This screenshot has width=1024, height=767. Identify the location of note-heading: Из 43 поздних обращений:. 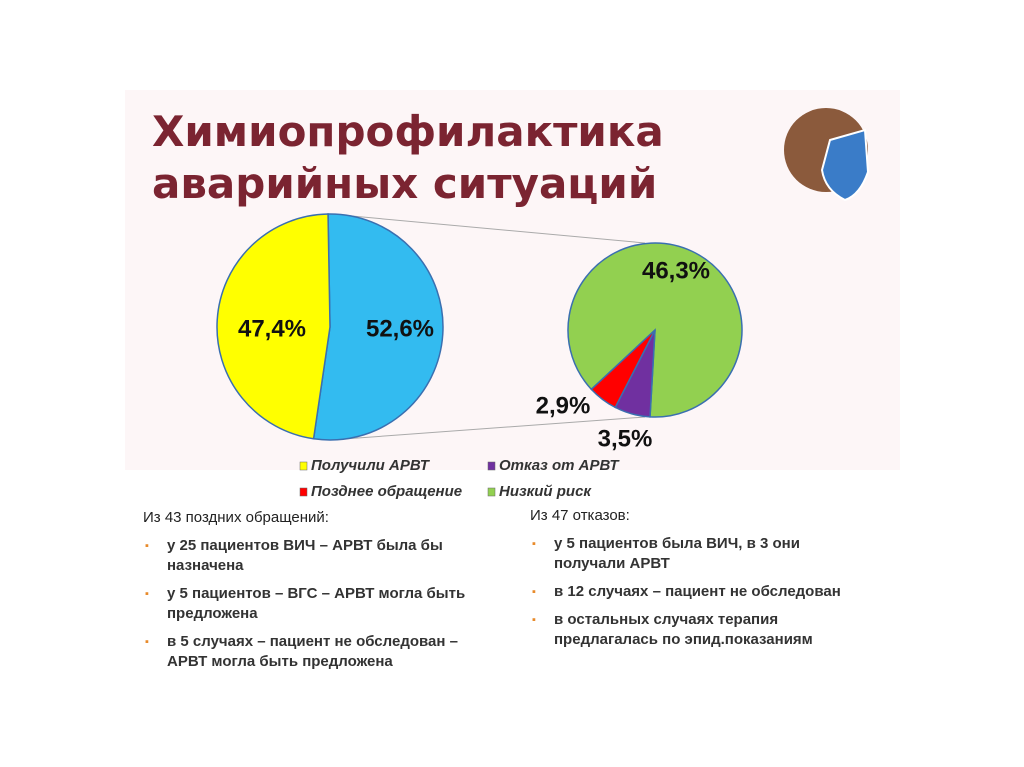
(236, 517).